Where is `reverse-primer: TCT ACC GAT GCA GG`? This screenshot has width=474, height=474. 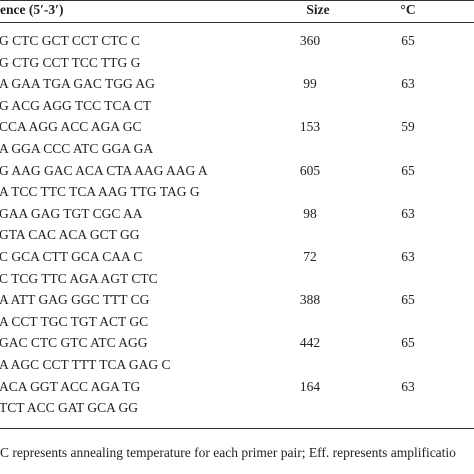
reverse-primer: TCT ACC GAT GCA GG is located at coordinates (69, 408).